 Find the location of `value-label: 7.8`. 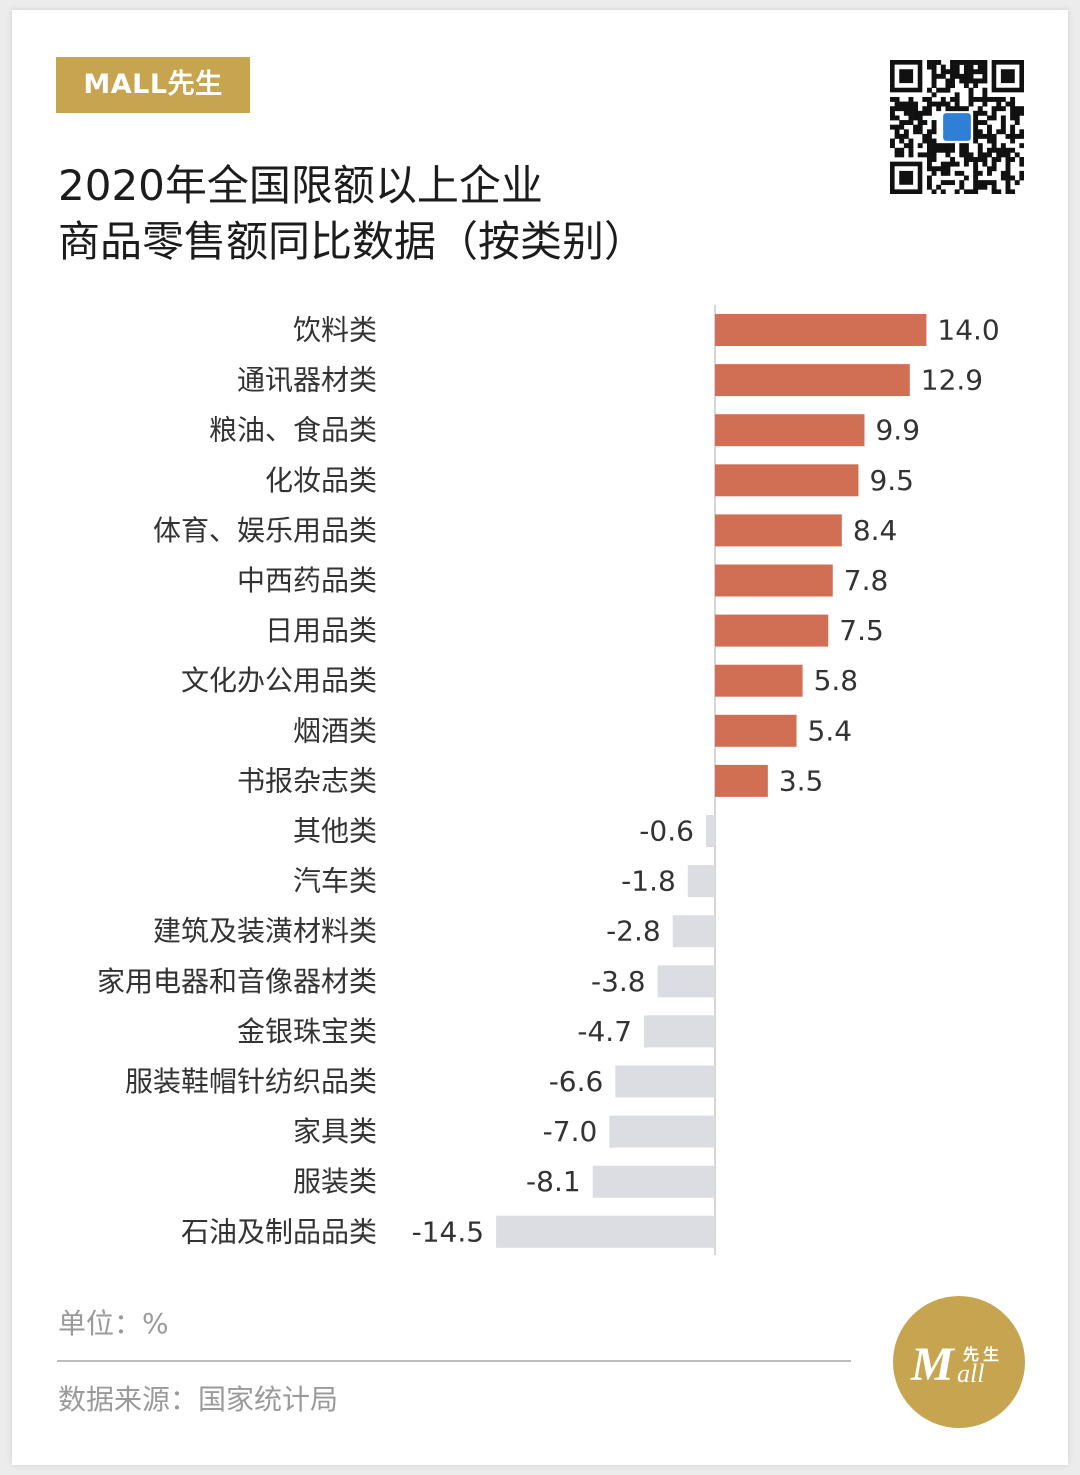

value-label: 7.8 is located at coordinates (866, 580).